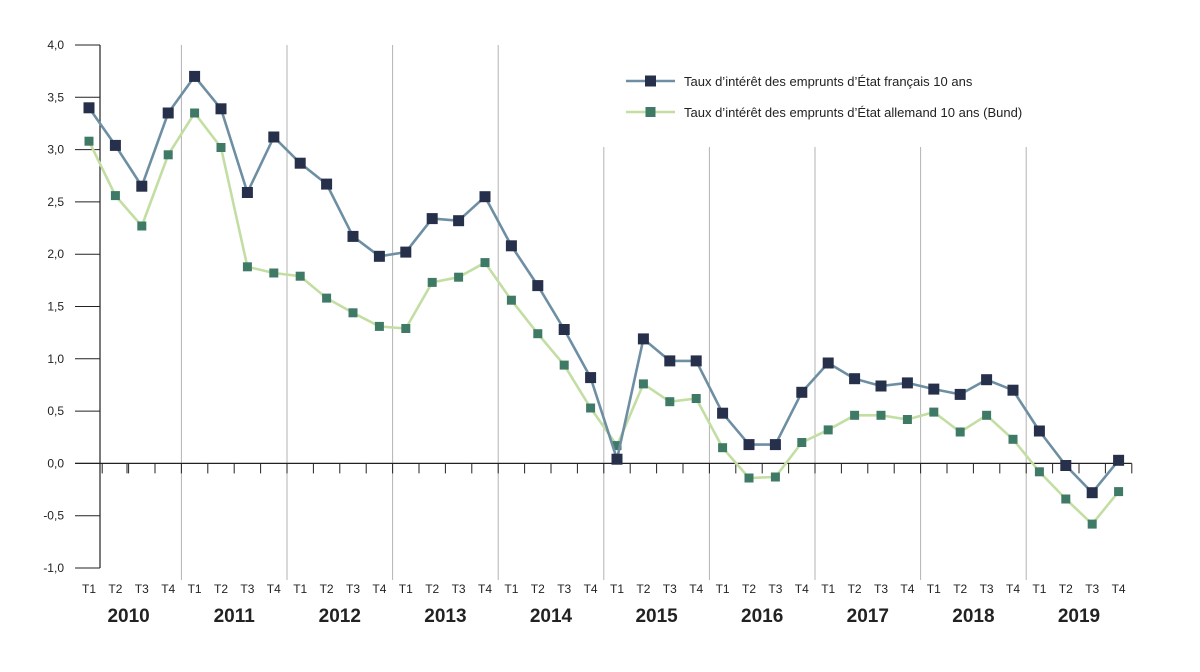  Describe the element at coordinates (55, 359) in the screenshot. I see `y-tick-label: 1,0` at that location.